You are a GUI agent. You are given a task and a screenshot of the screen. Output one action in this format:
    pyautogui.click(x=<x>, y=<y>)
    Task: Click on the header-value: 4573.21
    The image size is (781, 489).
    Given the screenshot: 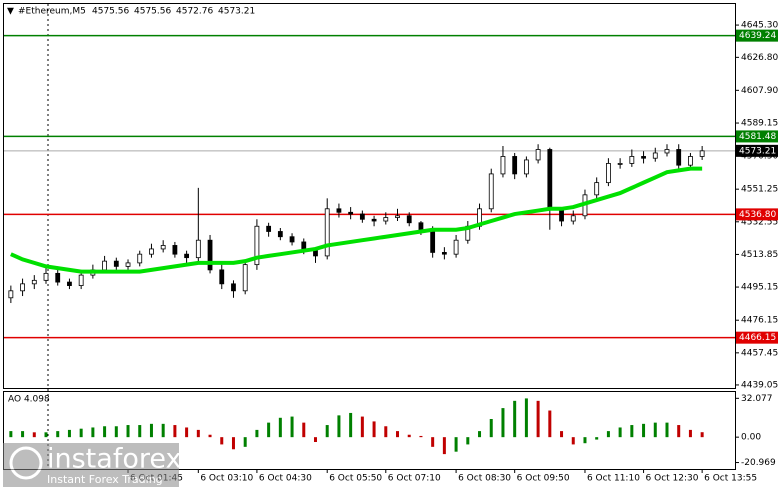 What is the action you would take?
    pyautogui.click(x=236, y=12)
    